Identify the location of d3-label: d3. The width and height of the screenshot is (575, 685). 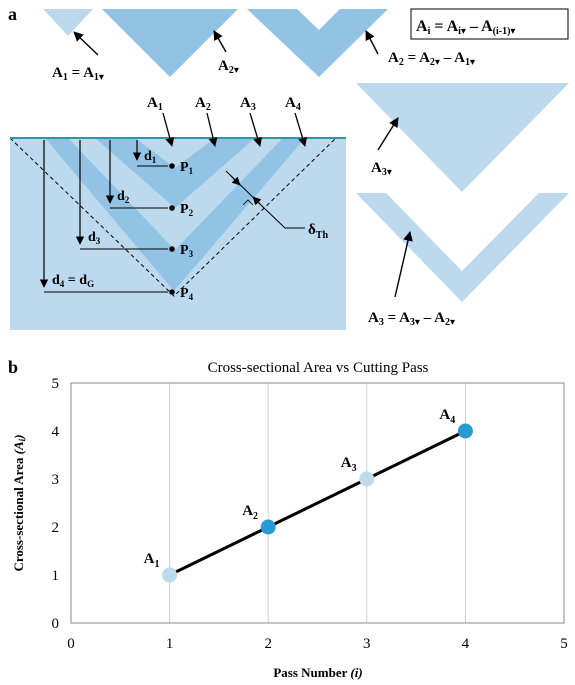
(94, 238).